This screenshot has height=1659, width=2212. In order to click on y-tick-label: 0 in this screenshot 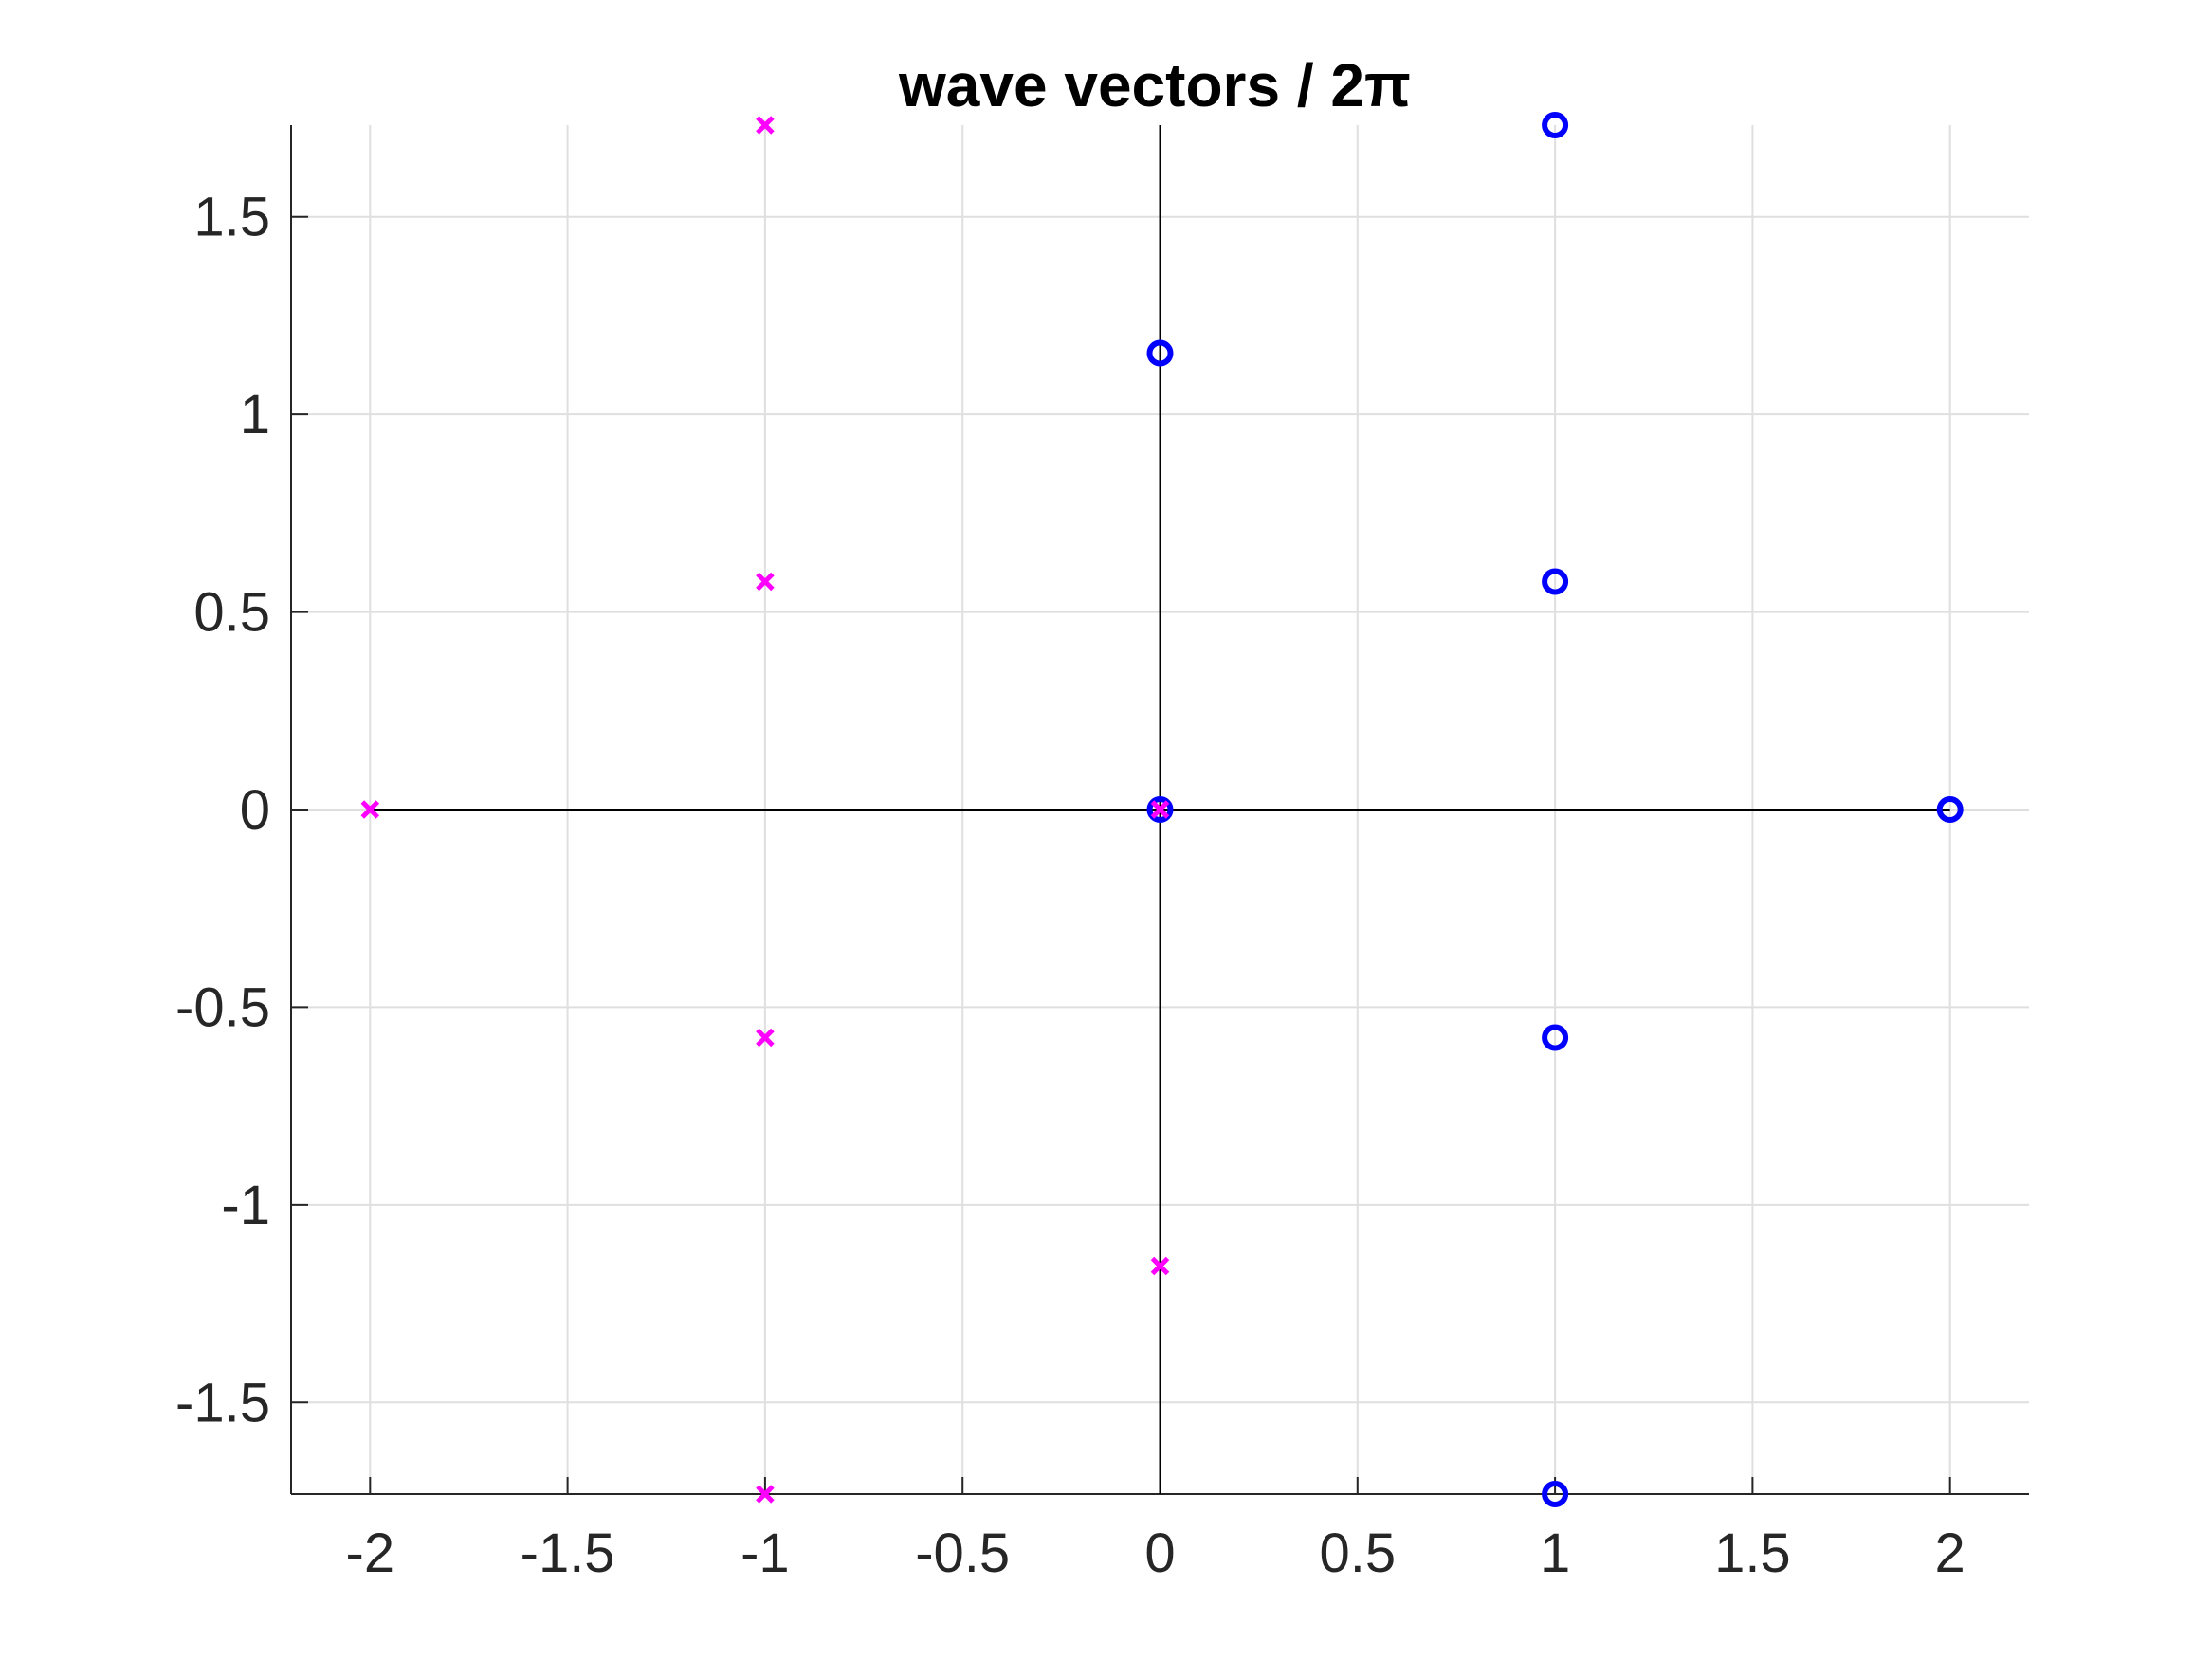, I will do `click(255, 810)`.